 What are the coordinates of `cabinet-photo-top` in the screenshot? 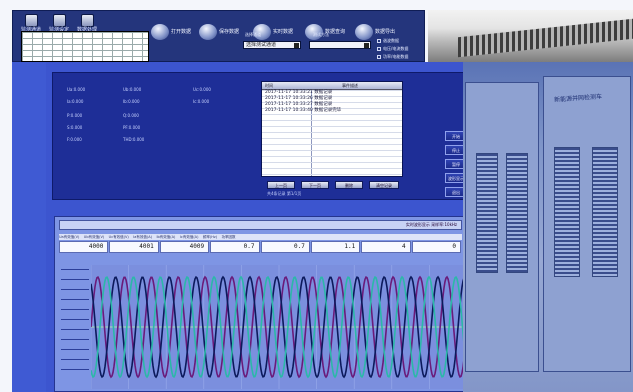 It's located at (530, 36).